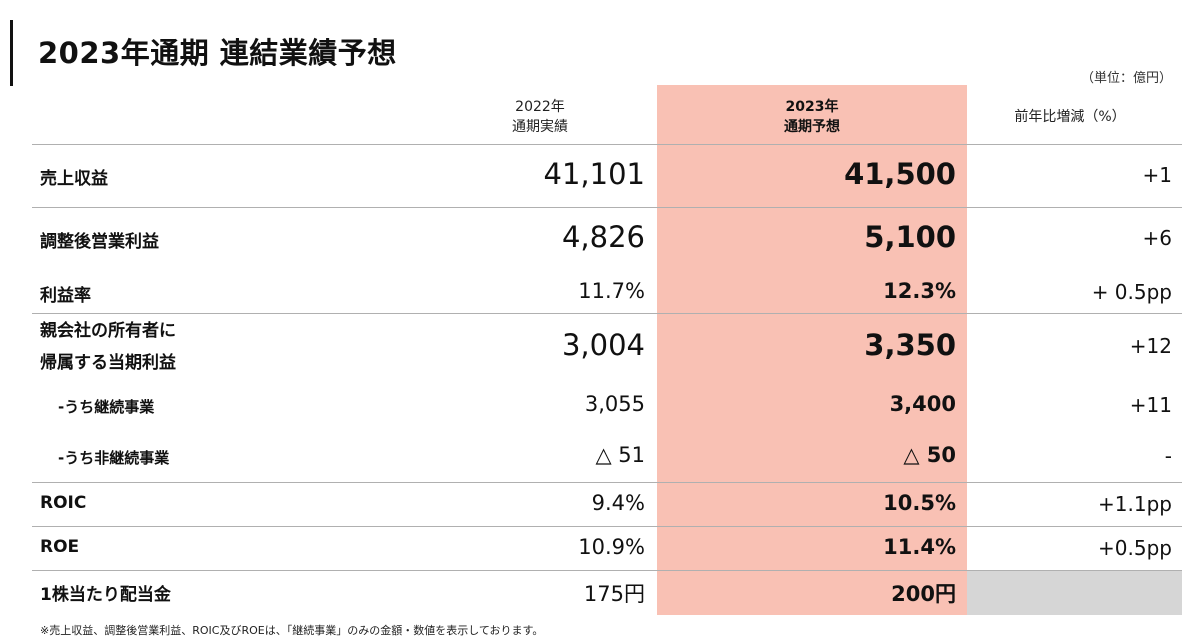  I want to click on value-change: +11, so click(1150, 405).